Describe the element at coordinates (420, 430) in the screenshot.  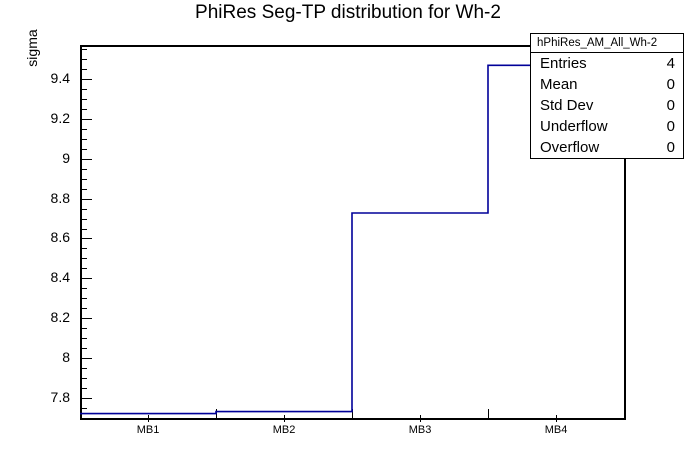
I see `x-tick-label: MB3` at that location.